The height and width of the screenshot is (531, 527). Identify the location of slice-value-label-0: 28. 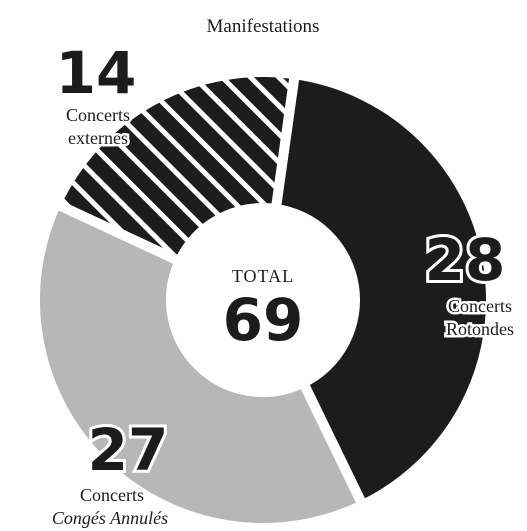
(465, 260).